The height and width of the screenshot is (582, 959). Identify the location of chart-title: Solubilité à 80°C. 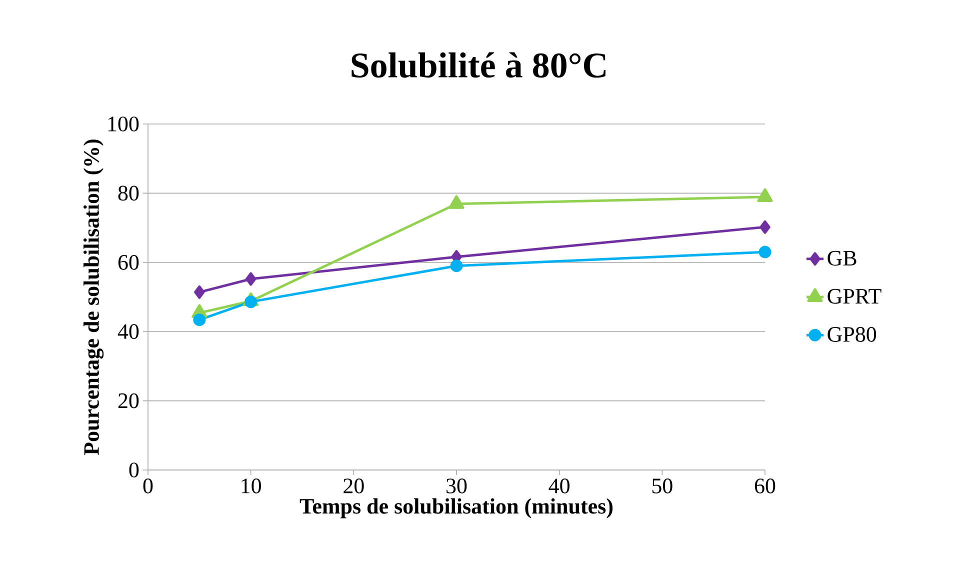
(479, 65).